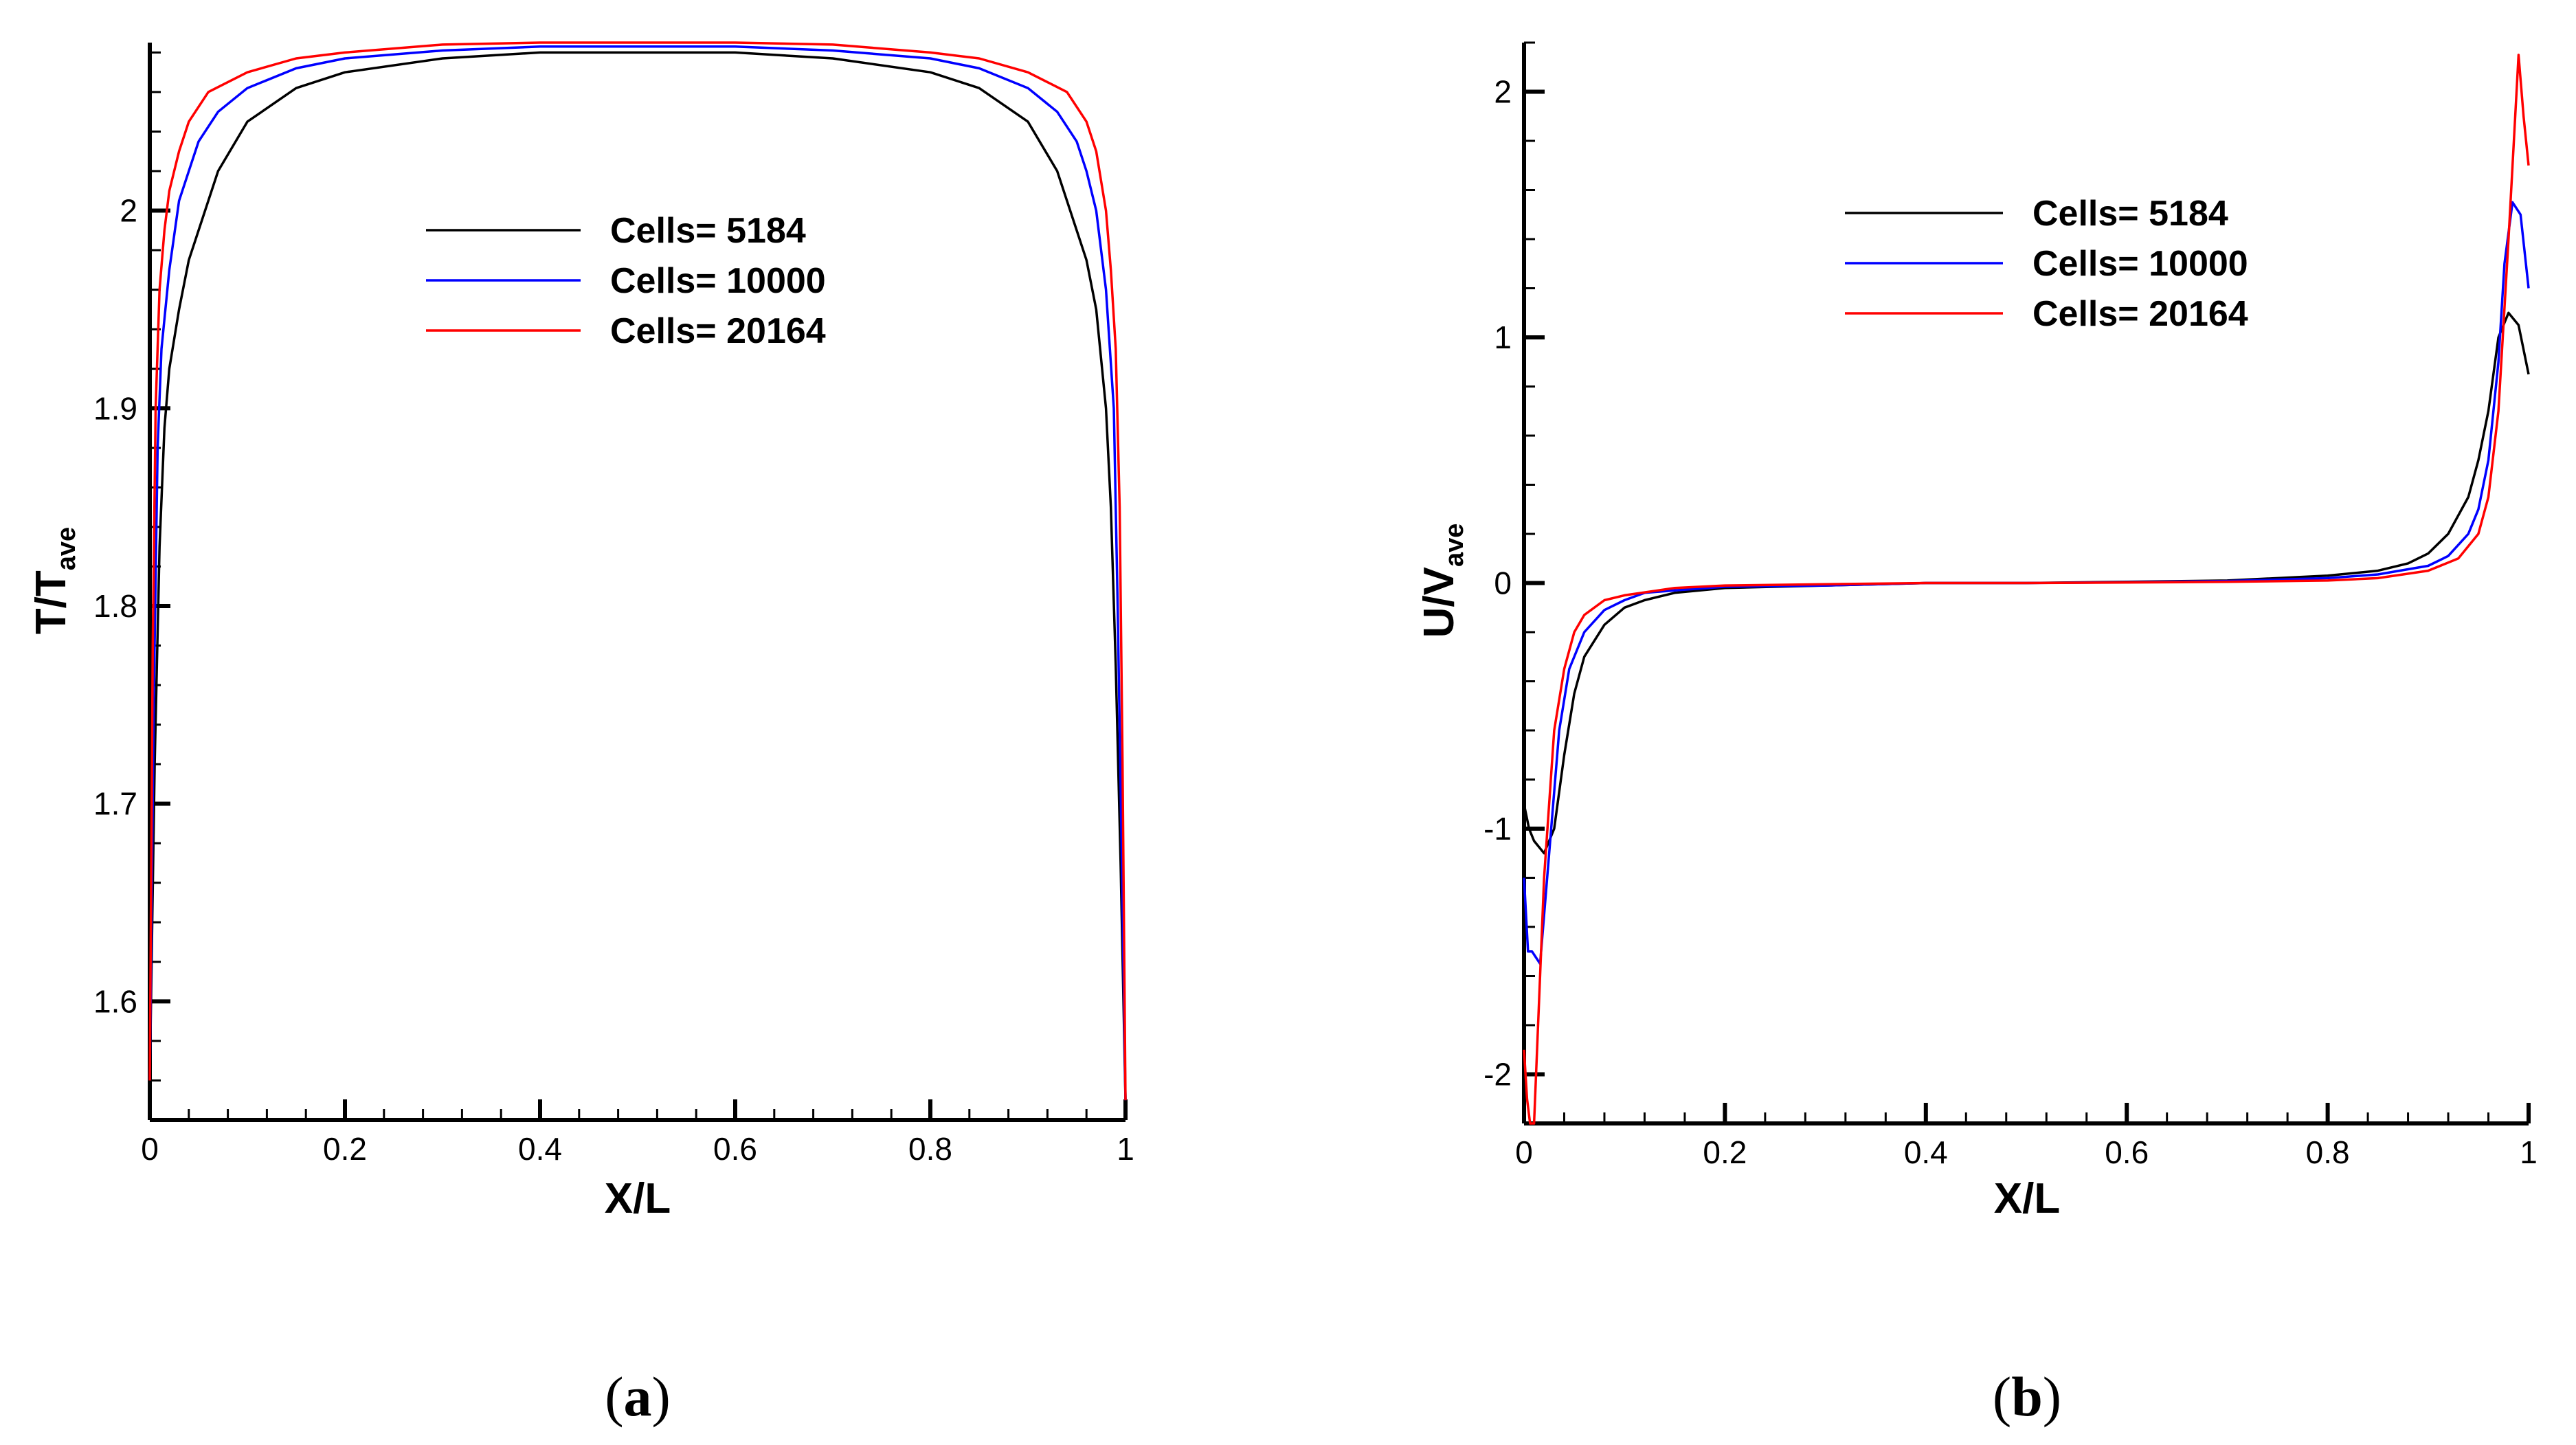 This screenshot has height=1445, width=2576. I want to click on panel-caption: (a), so click(638, 1397).